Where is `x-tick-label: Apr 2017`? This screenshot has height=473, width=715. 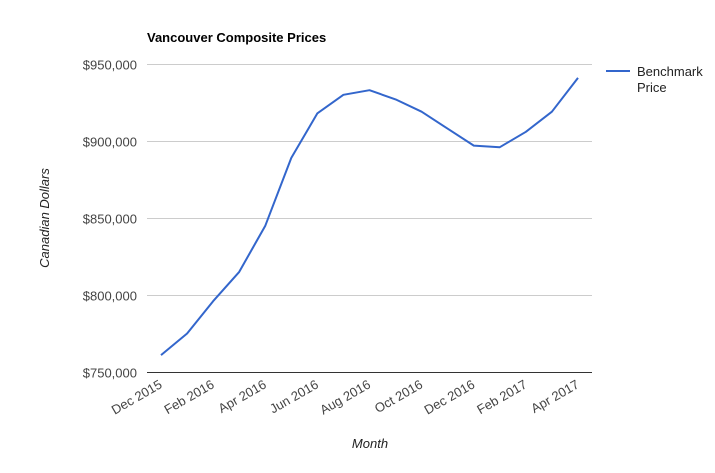 x-tick-label: Apr 2017 is located at coordinates (554, 396).